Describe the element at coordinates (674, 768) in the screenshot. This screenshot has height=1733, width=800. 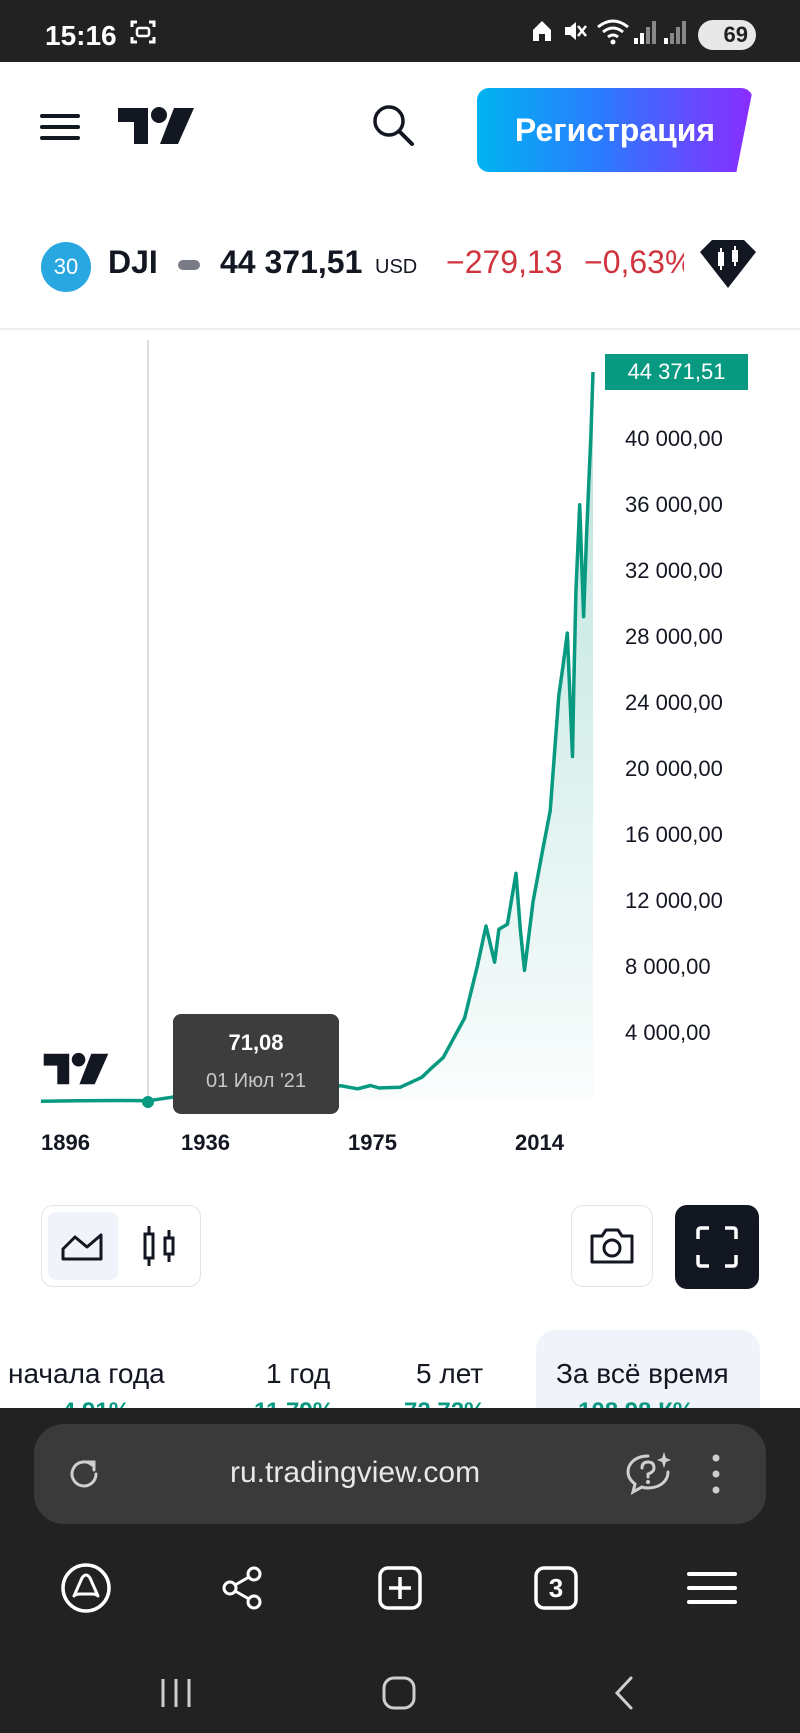
I see `y-tick: 20 000,00` at that location.